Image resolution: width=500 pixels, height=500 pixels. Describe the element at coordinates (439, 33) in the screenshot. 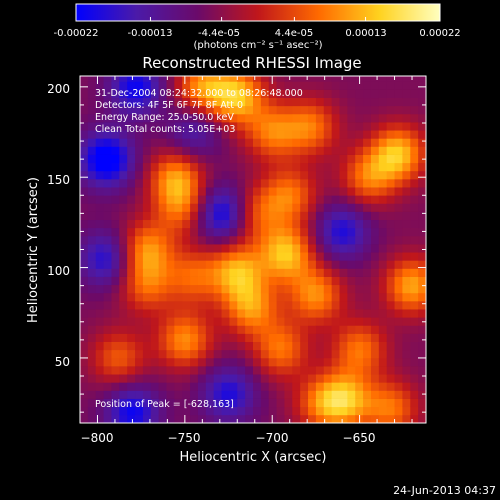

I see `colorbar-tick-label-5: 0.00022` at that location.